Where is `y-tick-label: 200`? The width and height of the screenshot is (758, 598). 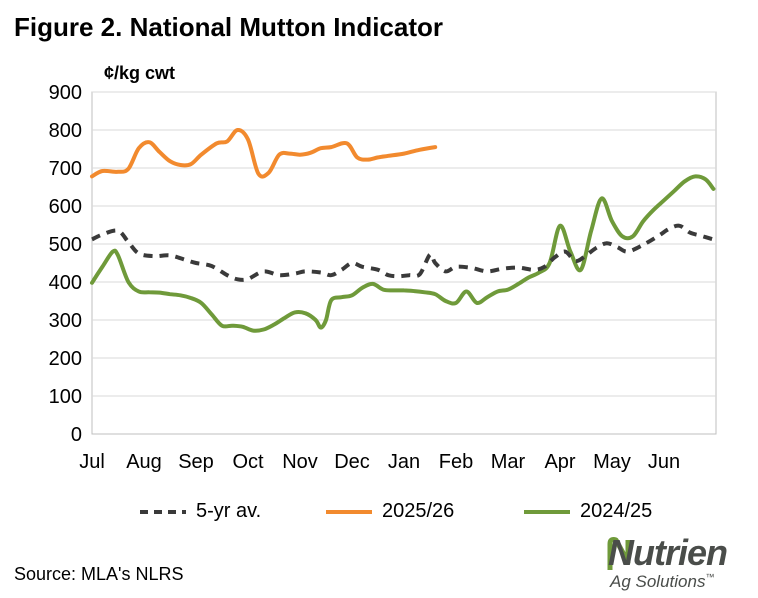
y-tick-label: 200 is located at coordinates (65, 359).